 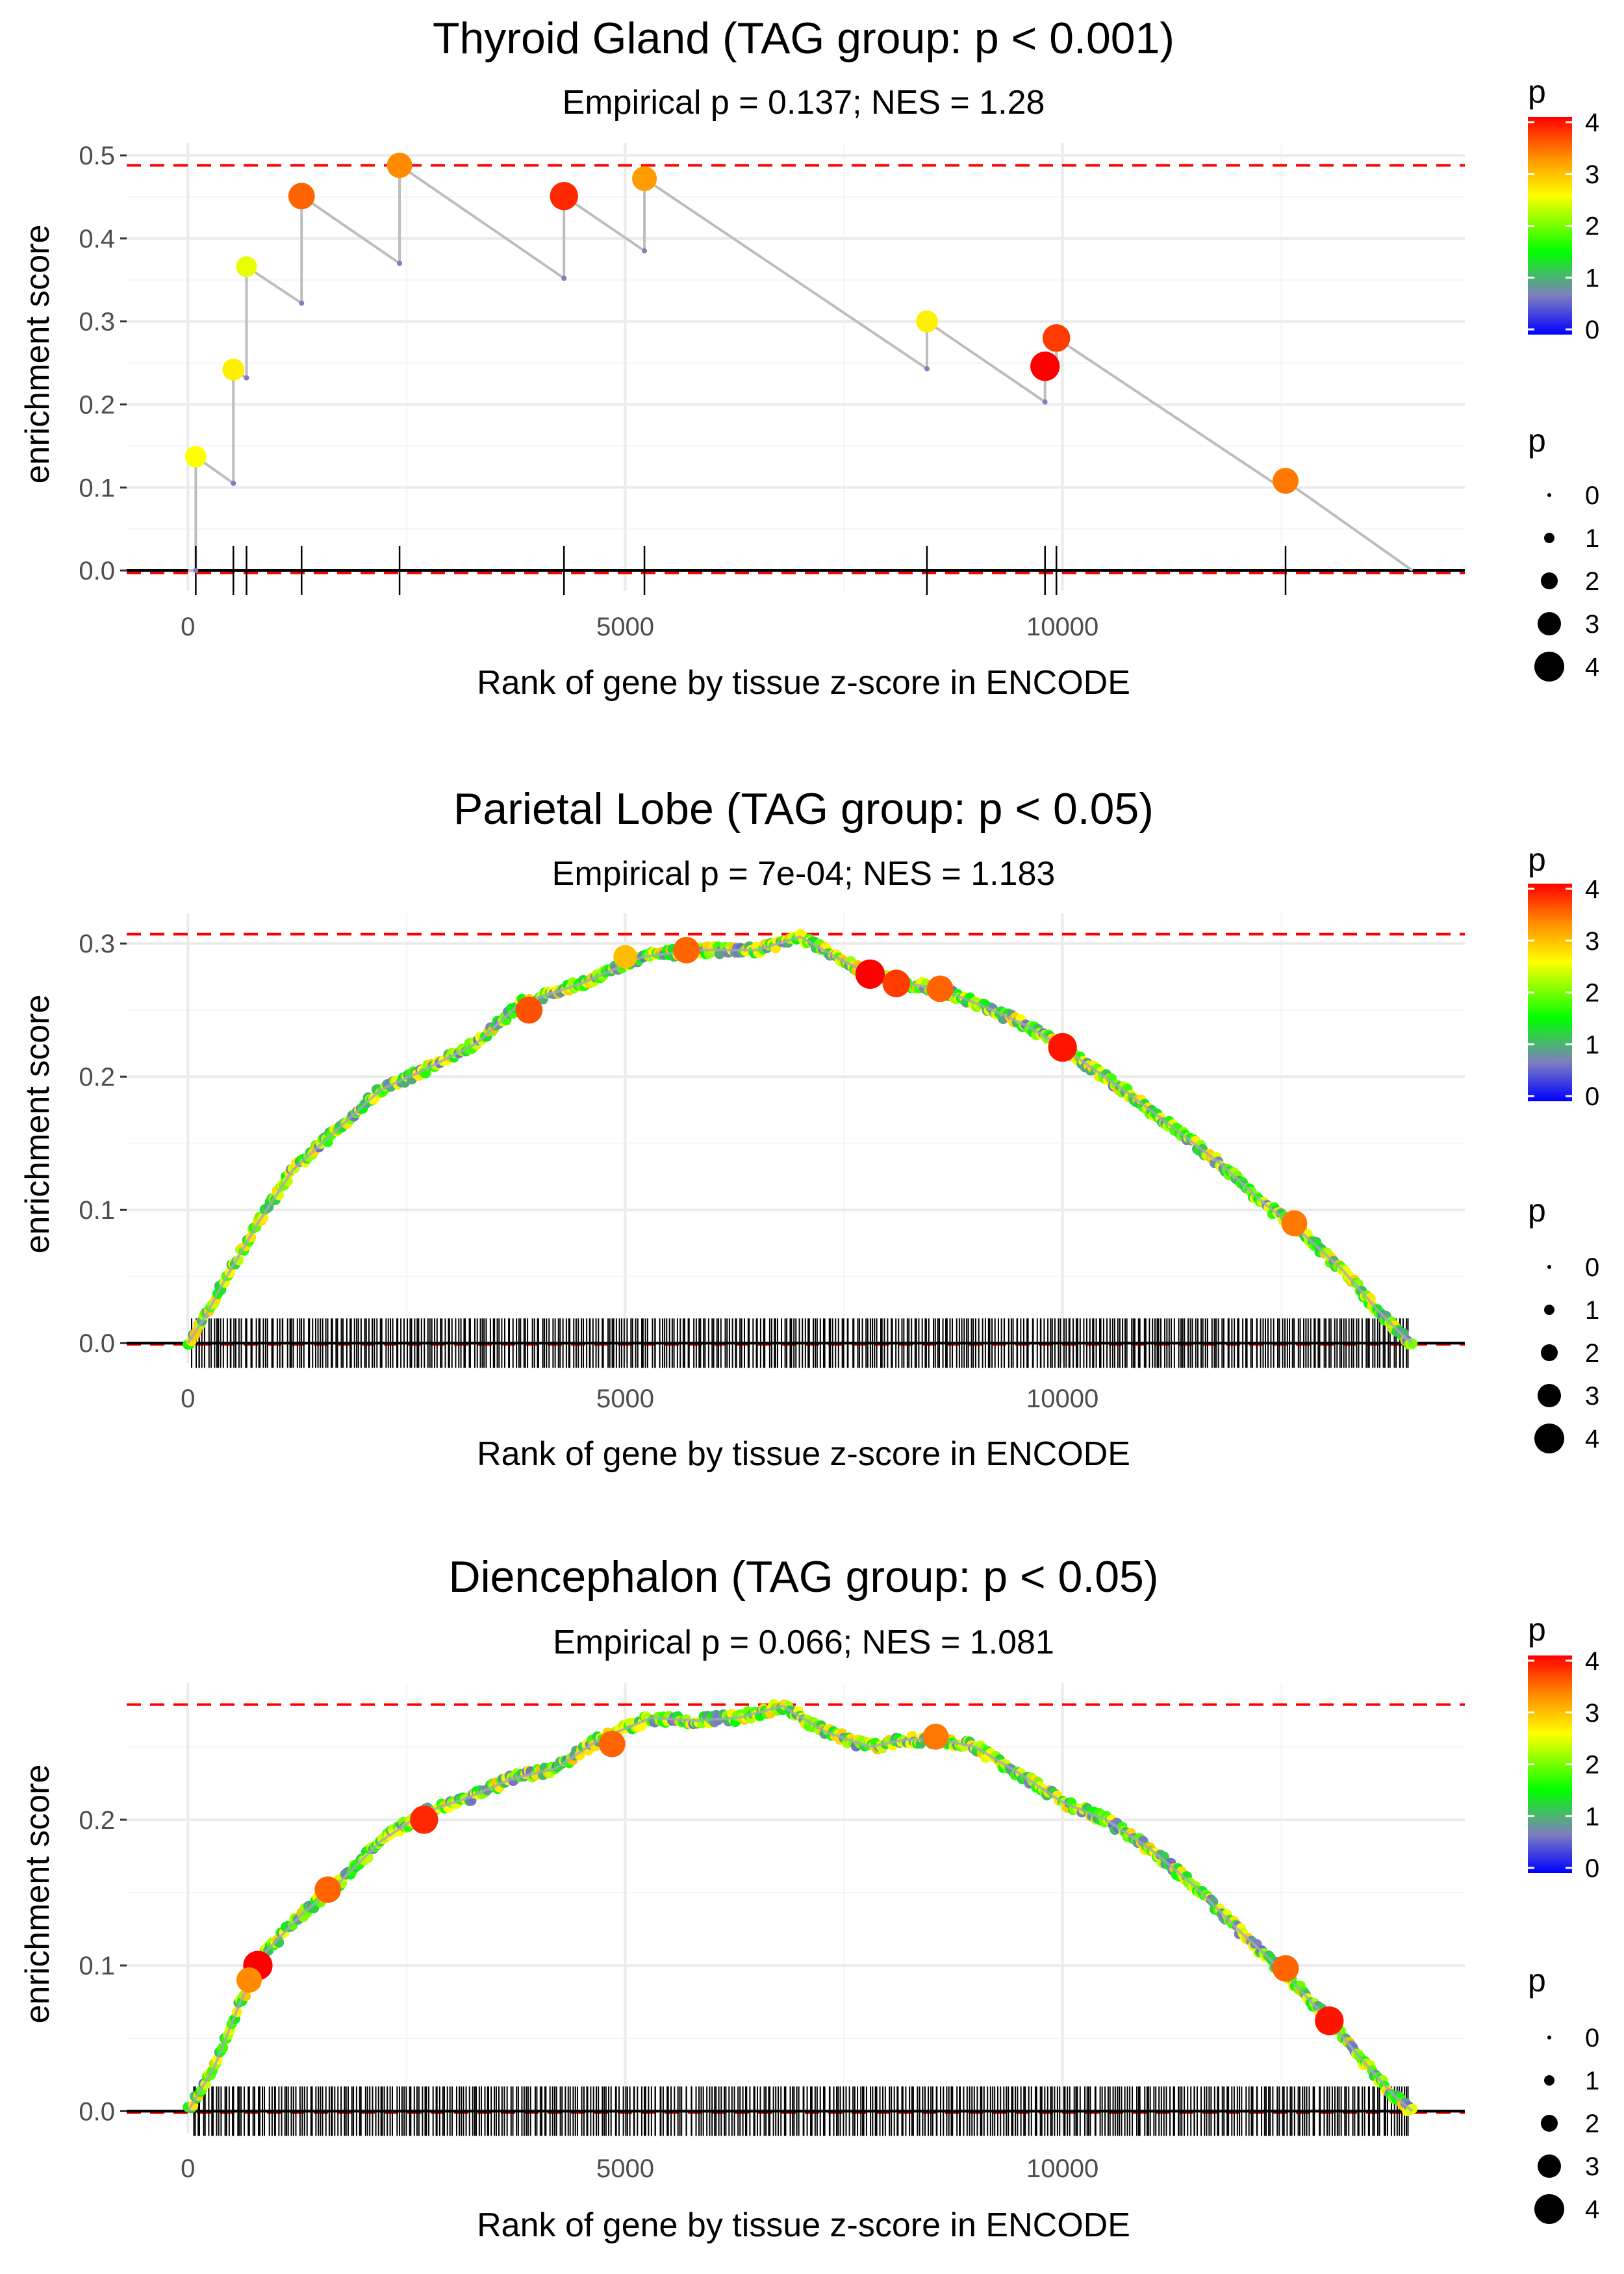 What do you see at coordinates (97, 1820) in the screenshot?
I see `y-tick-label: 0.2` at bounding box center [97, 1820].